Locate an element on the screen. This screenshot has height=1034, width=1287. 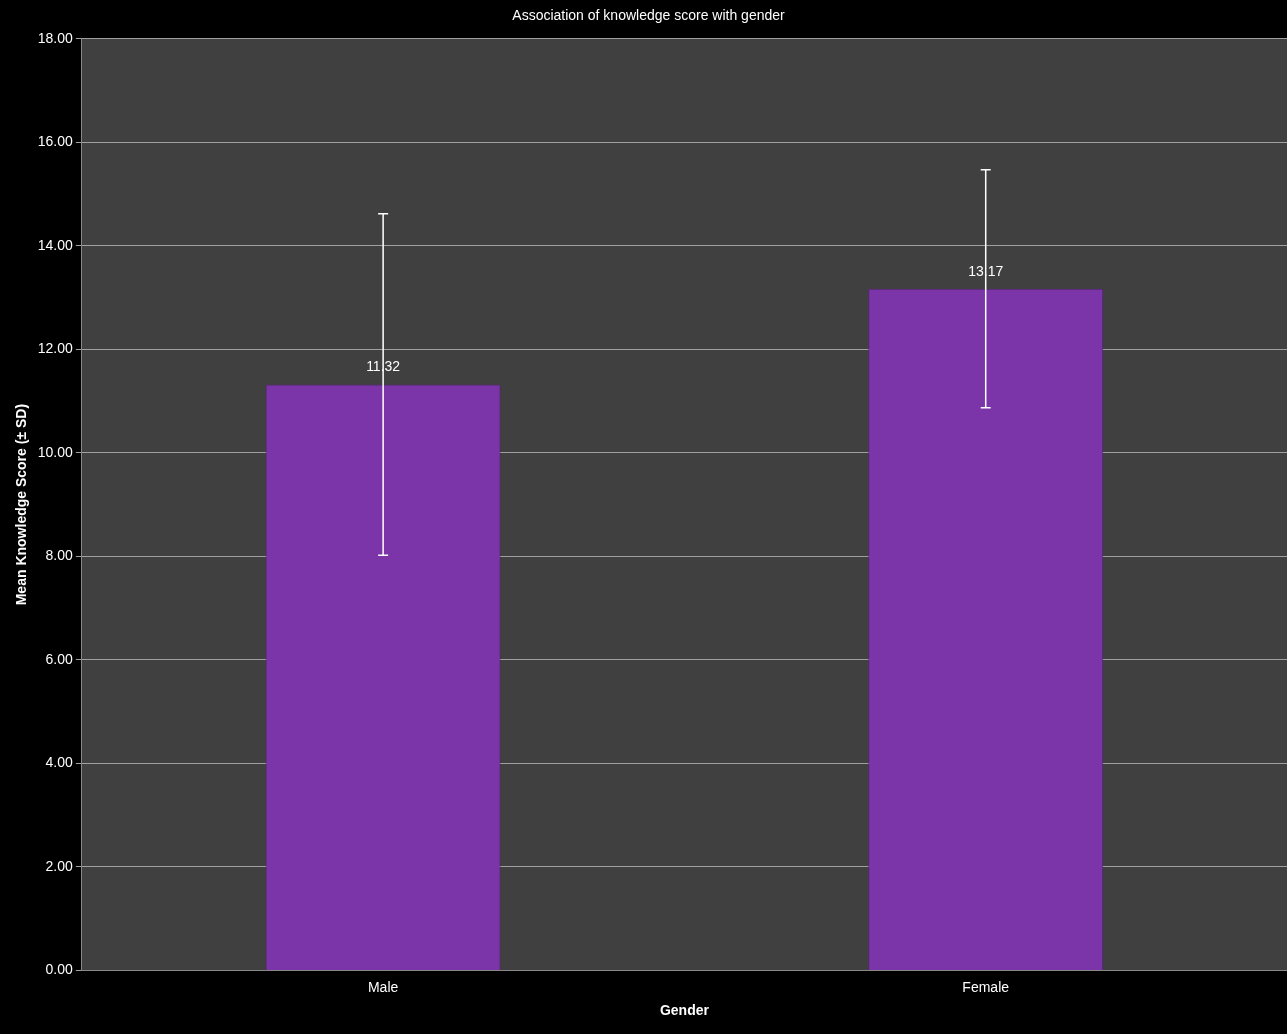
y-tick-label: 4.00 is located at coordinates (59, 762).